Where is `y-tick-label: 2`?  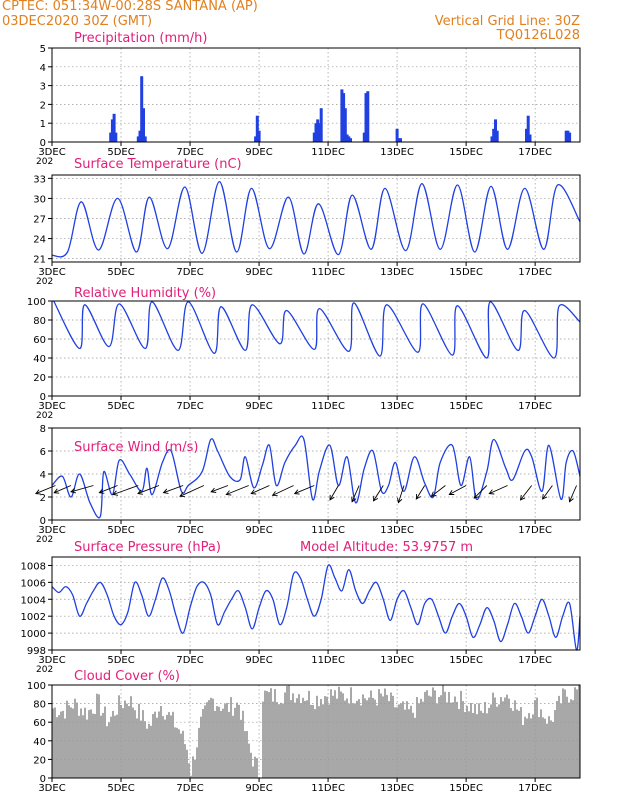 y-tick-label: 2 is located at coordinates (43, 105).